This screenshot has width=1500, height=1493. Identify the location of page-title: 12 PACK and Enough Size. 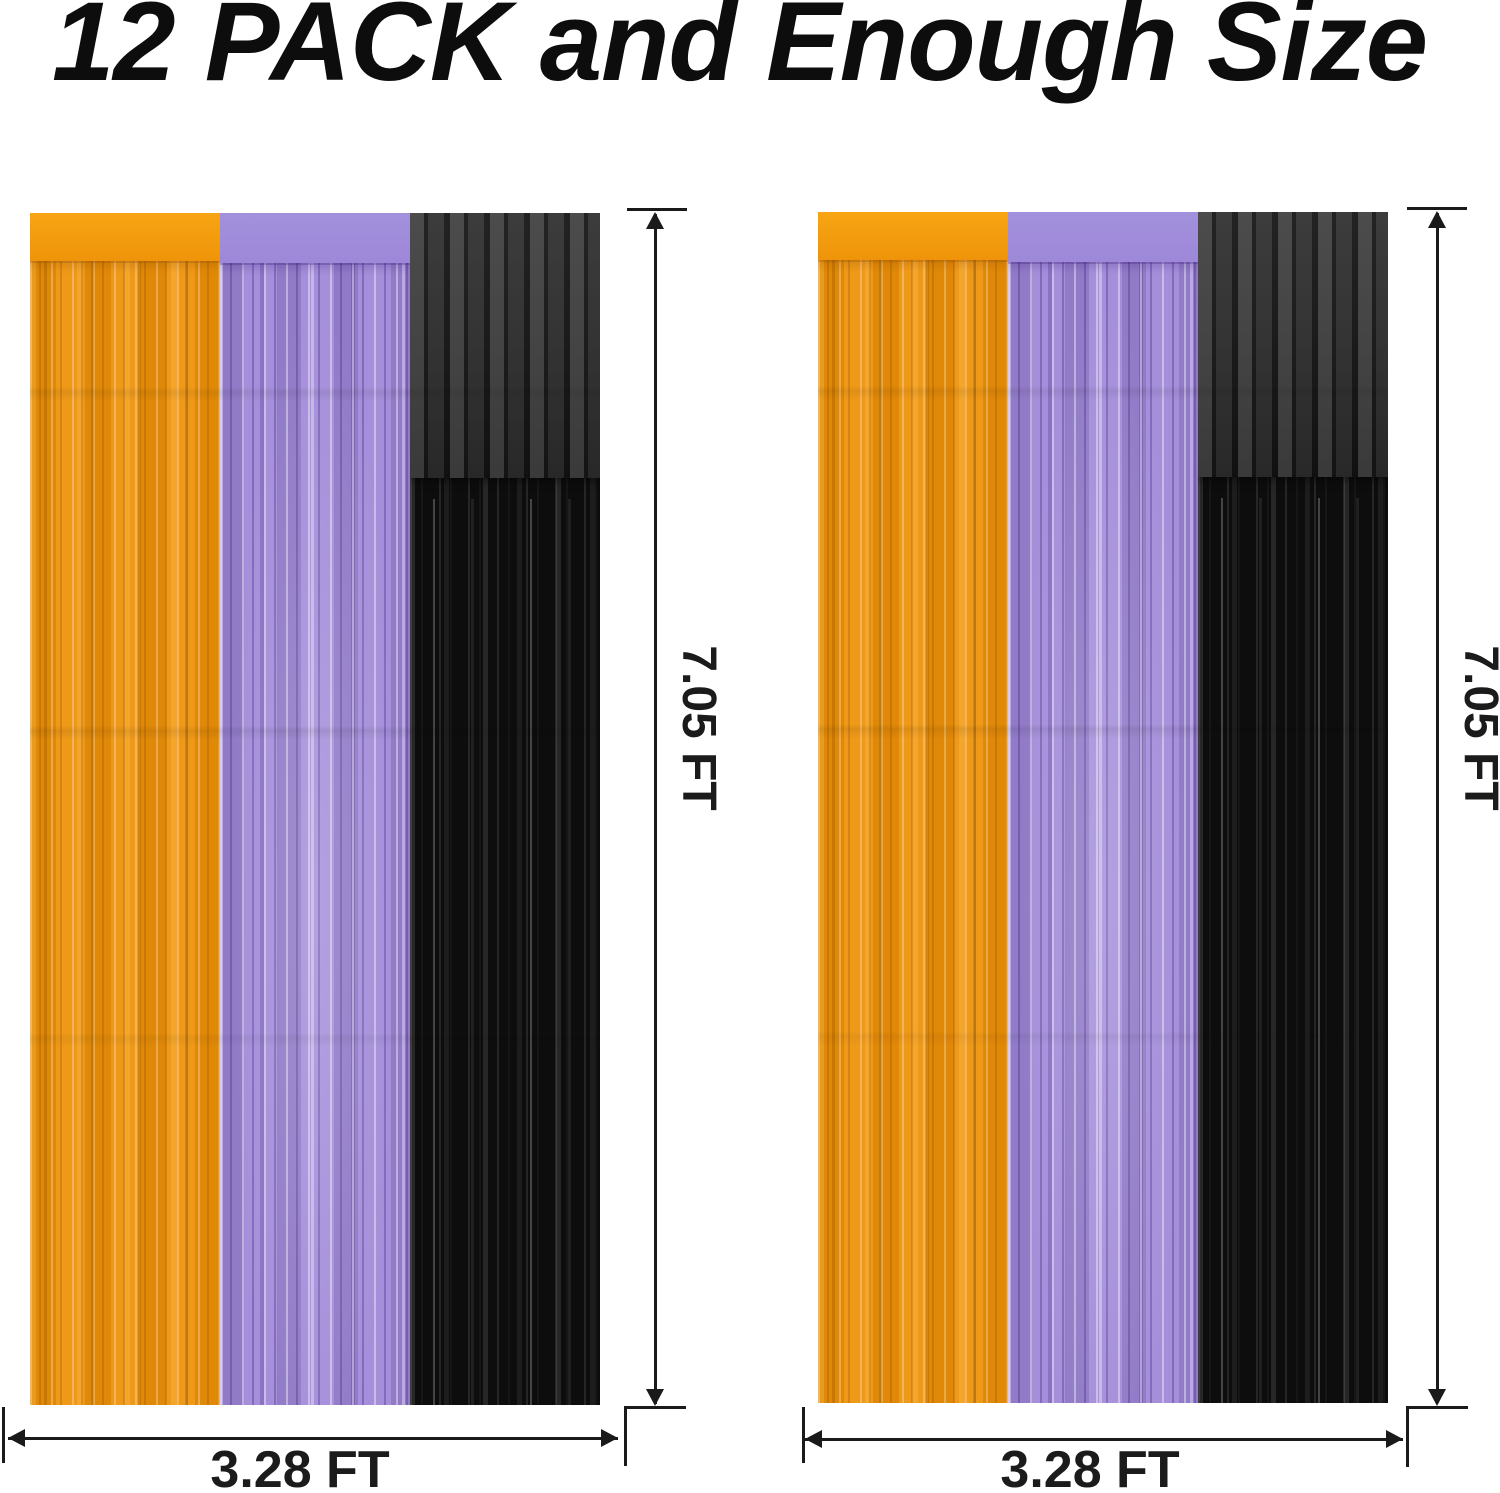
(740, 52).